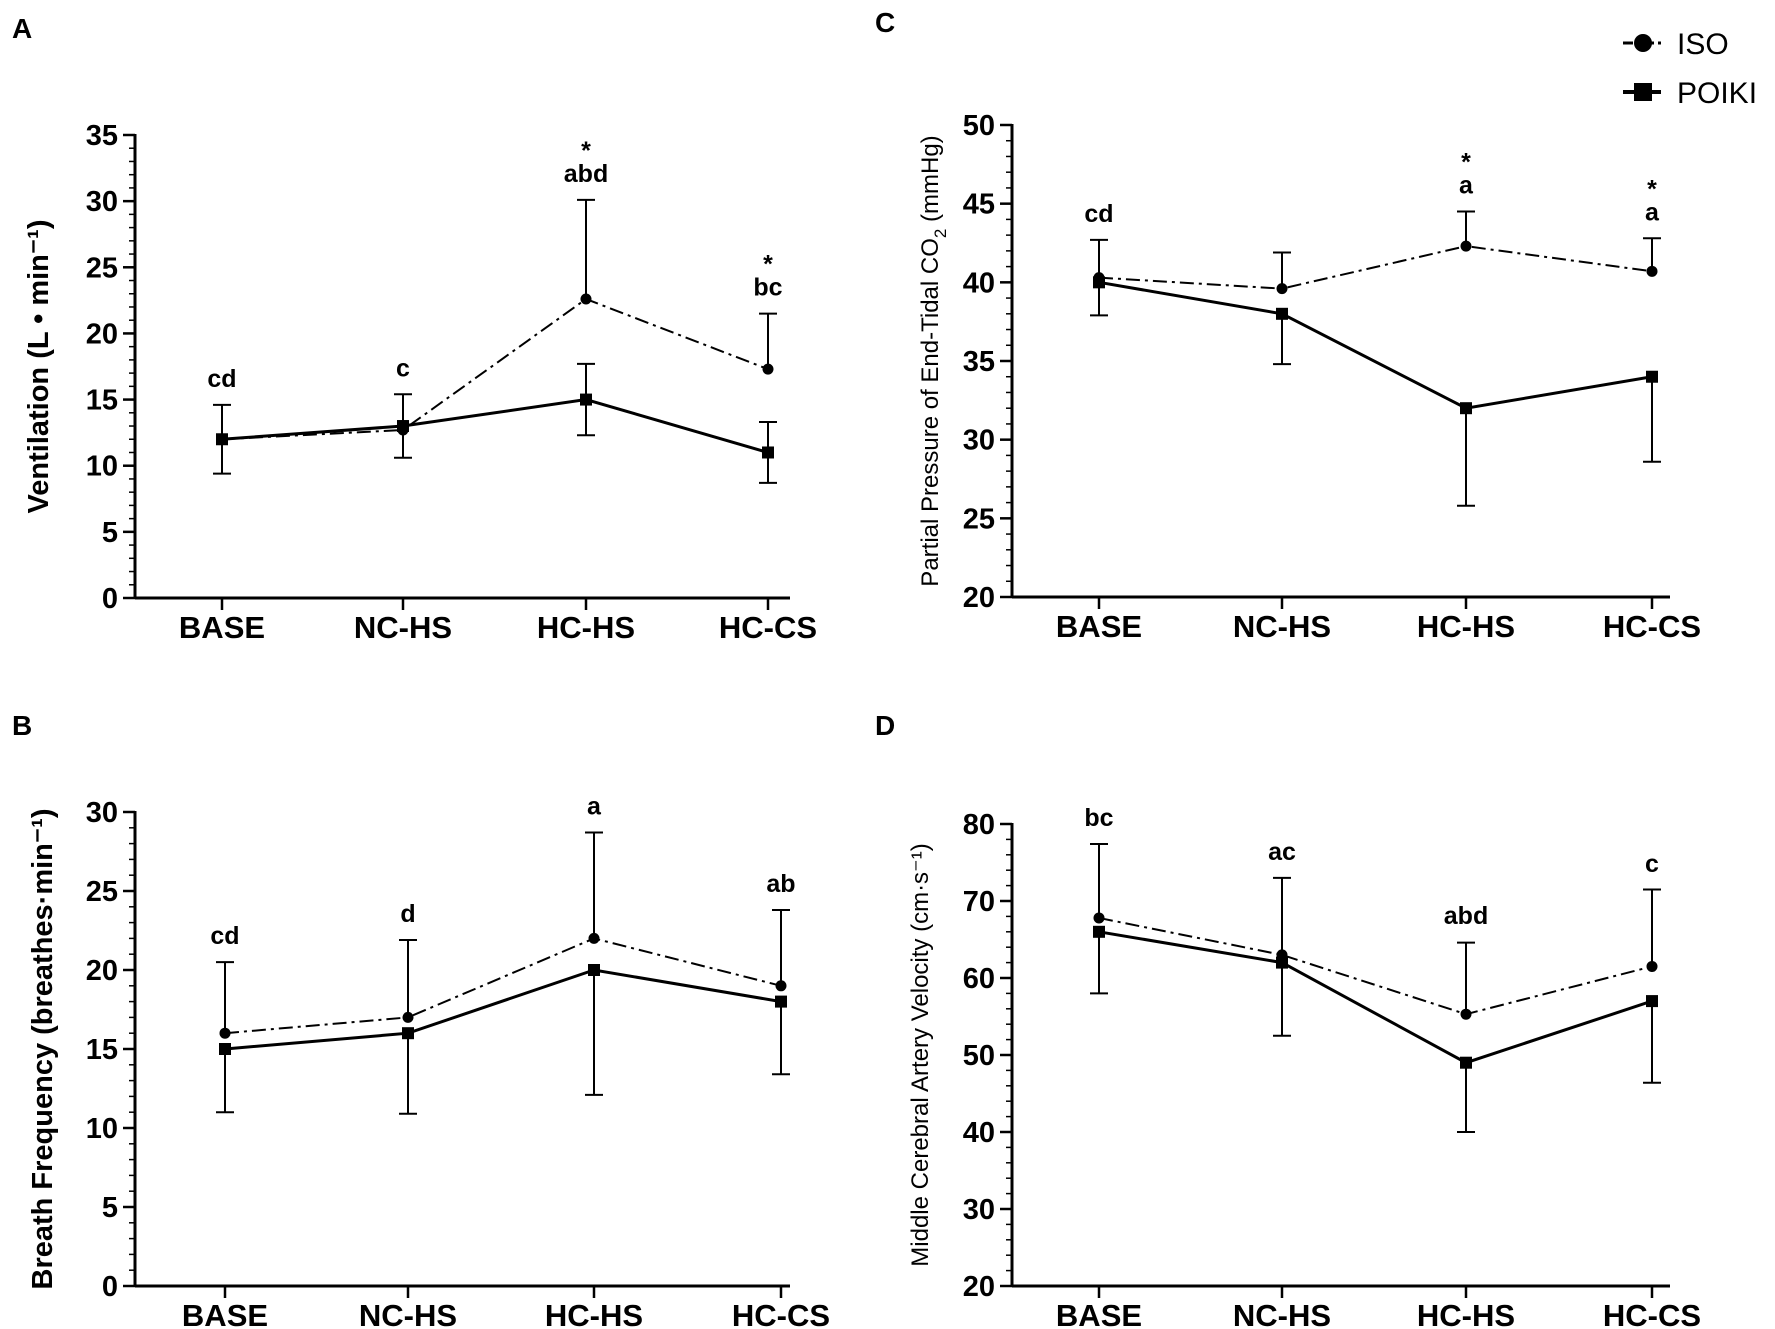 This screenshot has height=1329, width=1775. Describe the element at coordinates (1643, 92) in the screenshot. I see `legend-marker-poiki` at that location.